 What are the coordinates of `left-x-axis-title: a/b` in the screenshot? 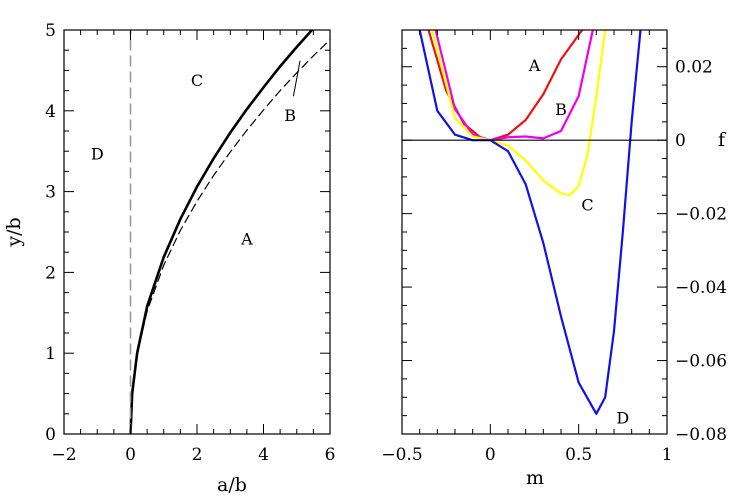 It's located at (232, 485).